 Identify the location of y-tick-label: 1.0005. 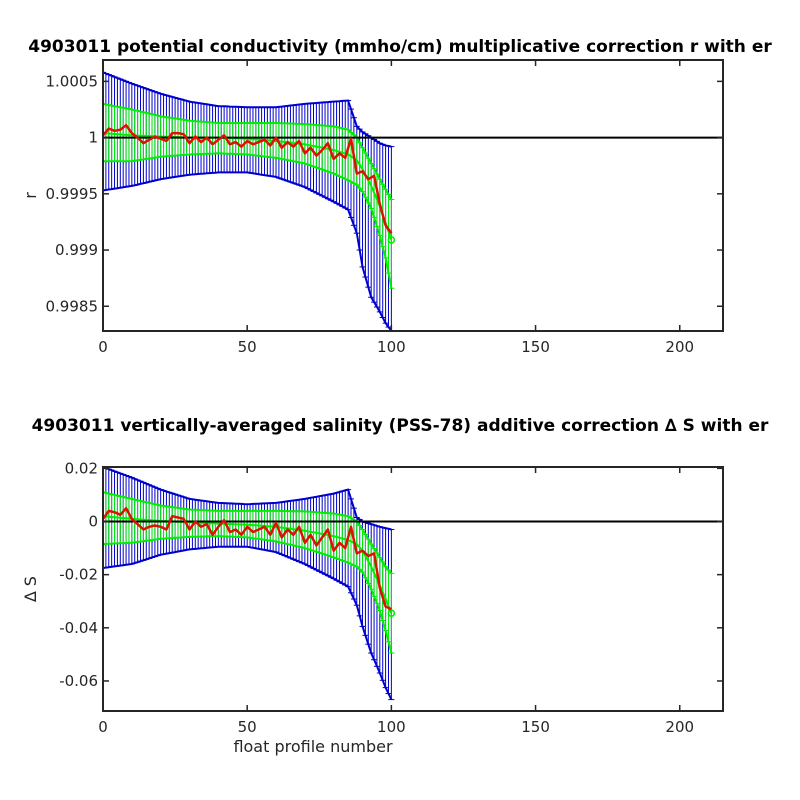
(72, 81).